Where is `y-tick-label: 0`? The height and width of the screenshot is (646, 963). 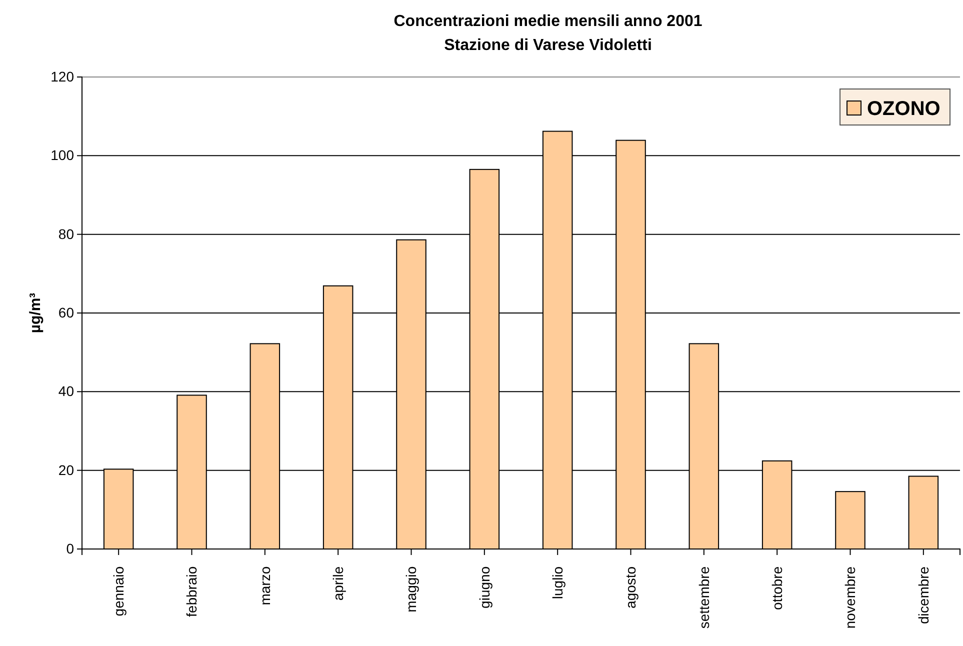
y-tick-label: 0 is located at coordinates (70, 548).